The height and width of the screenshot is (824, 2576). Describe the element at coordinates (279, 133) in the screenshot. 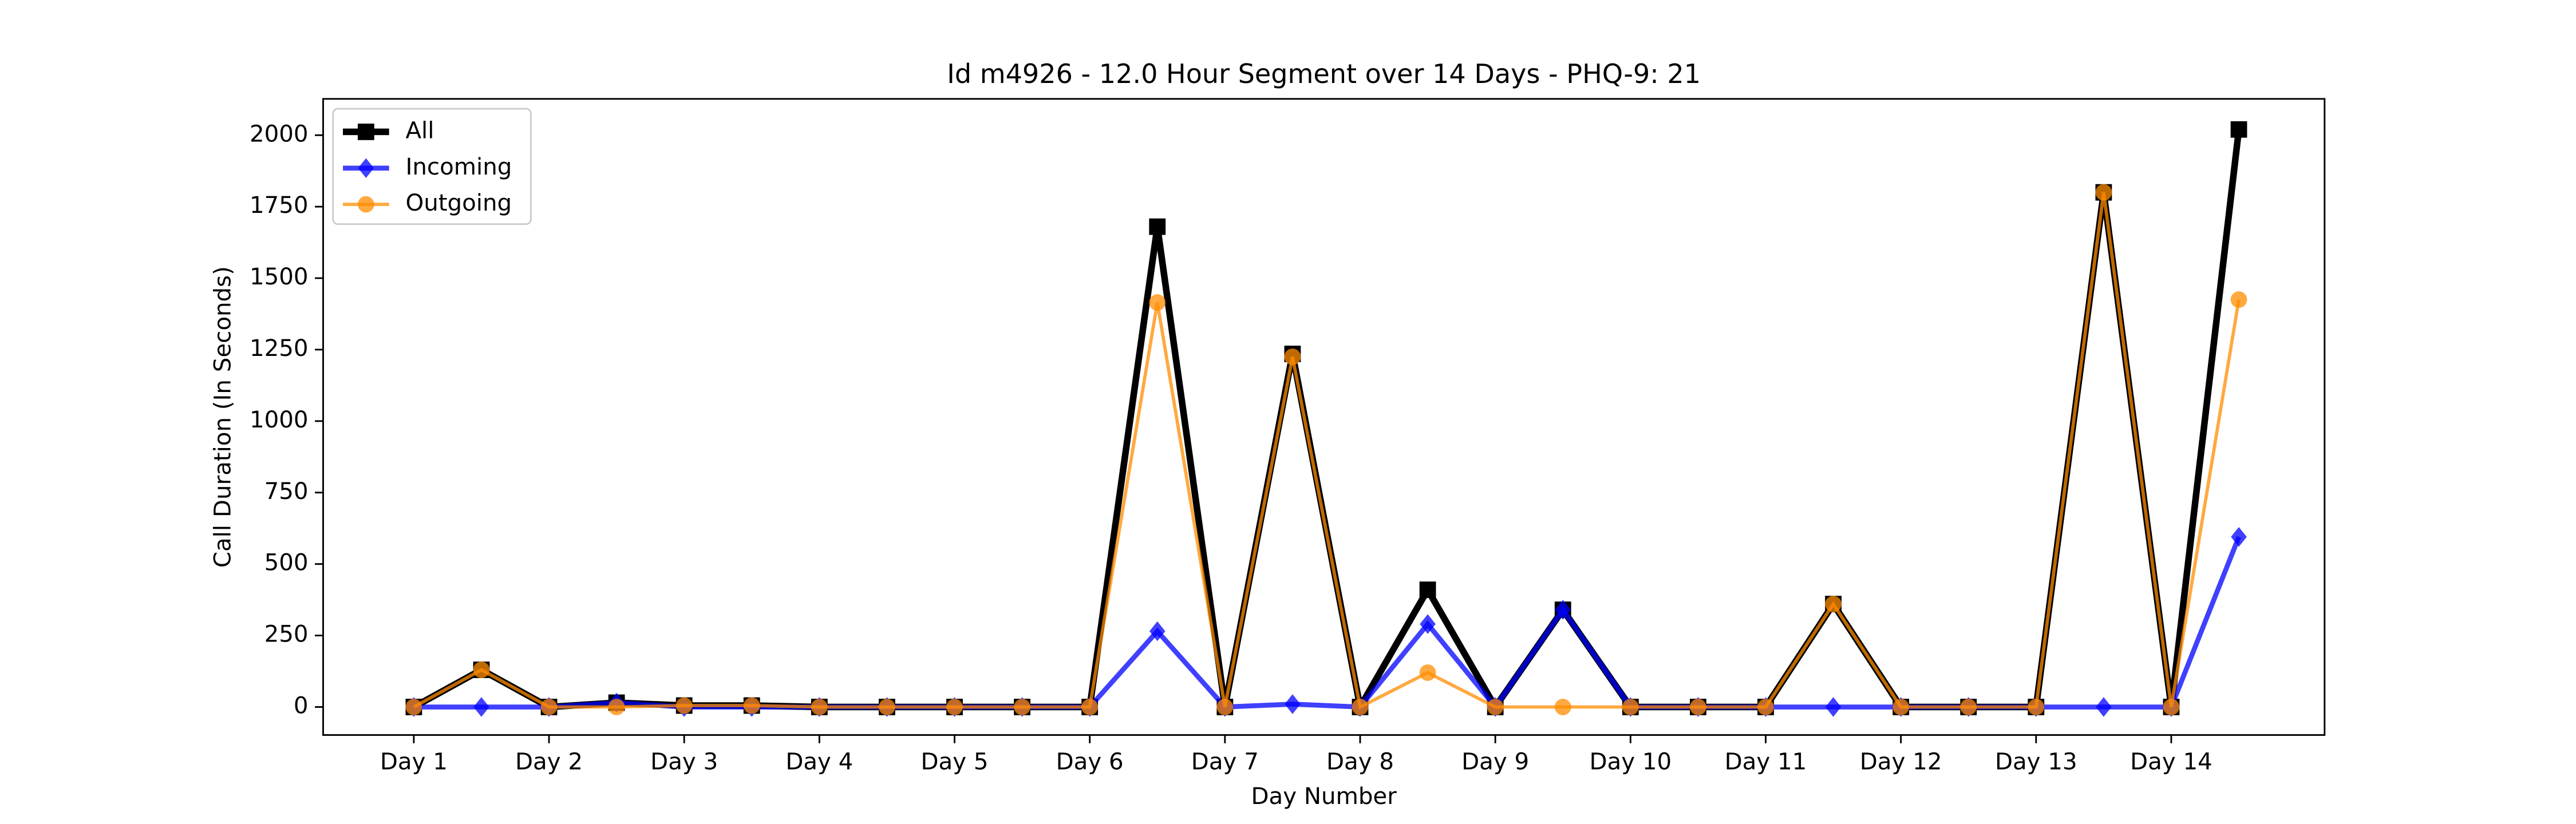

I see `y-tick-label: 2000` at that location.